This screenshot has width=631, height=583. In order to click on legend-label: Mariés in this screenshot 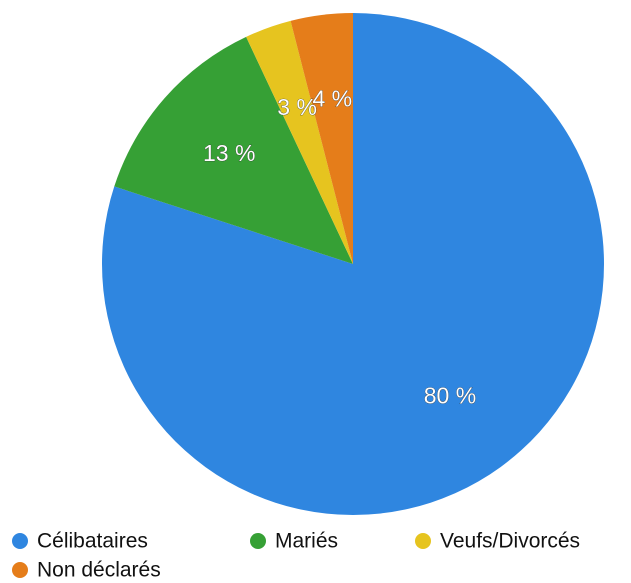, I will do `click(306, 541)`.